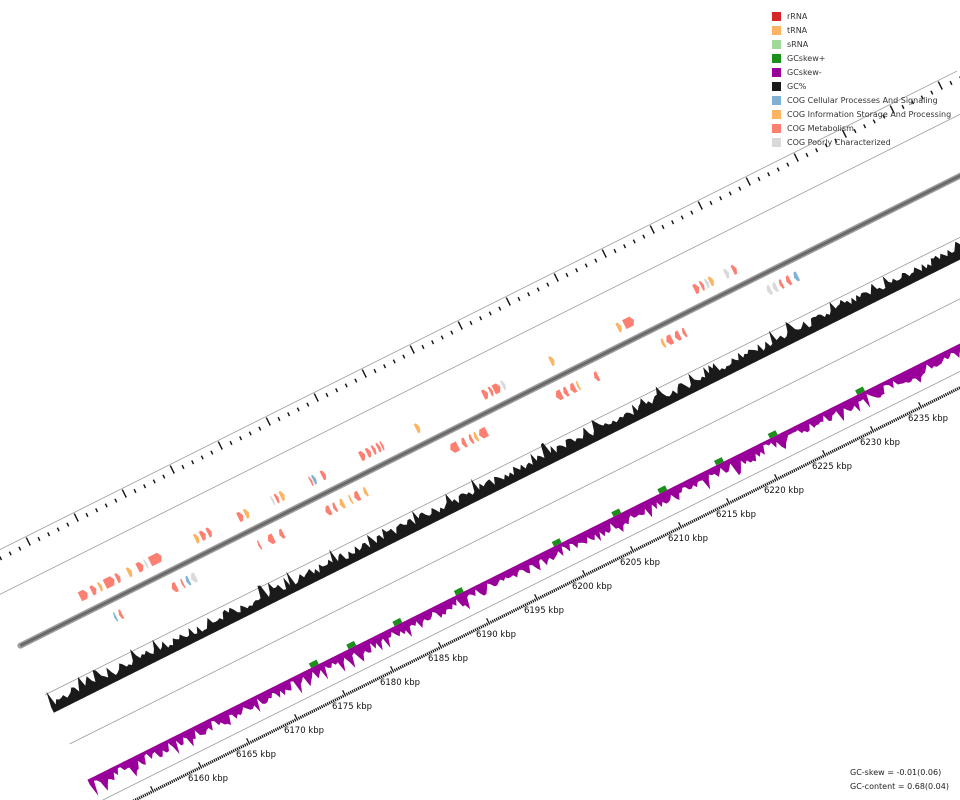 This screenshot has height=800, width=960. I want to click on cog-poorly-swatch, so click(776, 142).